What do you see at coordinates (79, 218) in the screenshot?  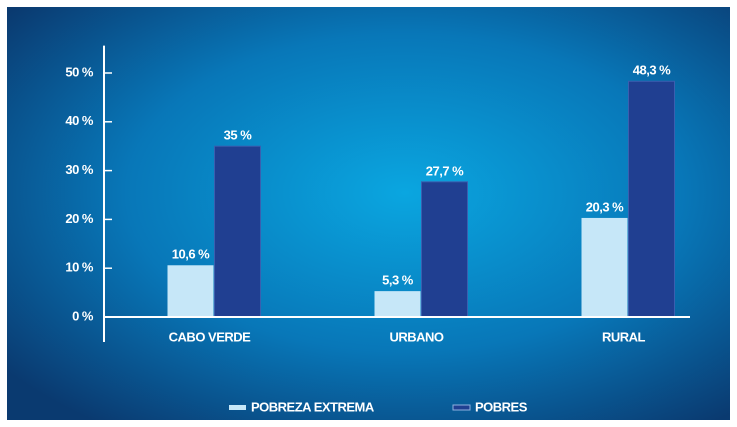 I see `y-tick-label: 20 %` at bounding box center [79, 218].